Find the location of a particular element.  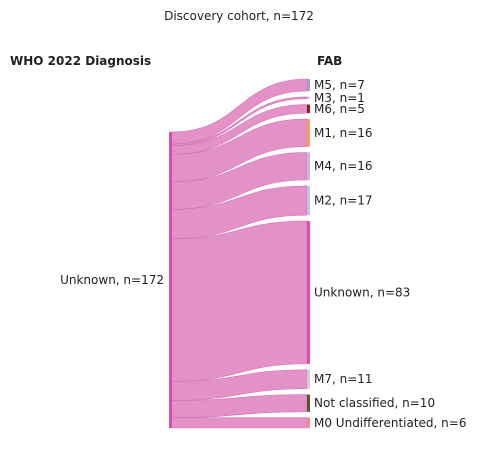

node-m1 is located at coordinates (308, 133).